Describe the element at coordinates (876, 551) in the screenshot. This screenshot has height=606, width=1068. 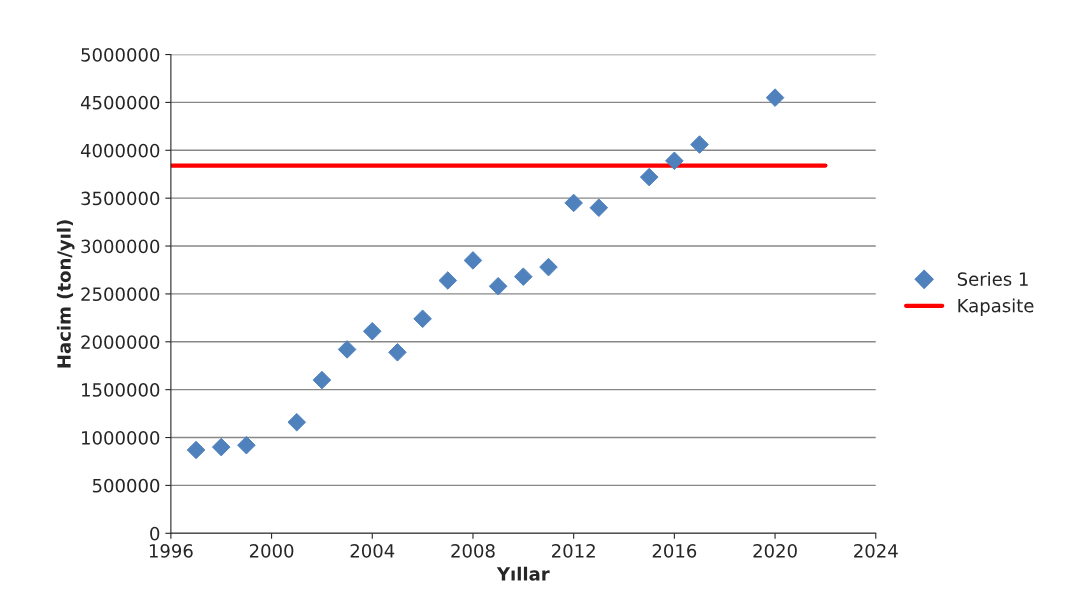
I see `x-tick-label: 2024` at that location.